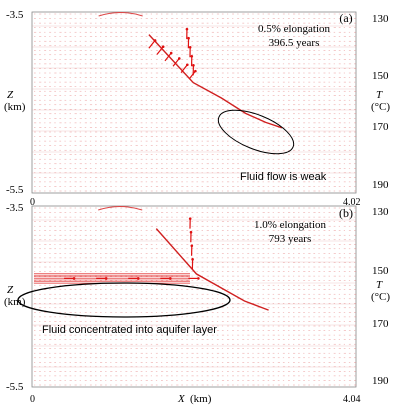  What do you see at coordinates (181, 399) in the screenshot?
I see `x-axis-label-b: X` at bounding box center [181, 399].